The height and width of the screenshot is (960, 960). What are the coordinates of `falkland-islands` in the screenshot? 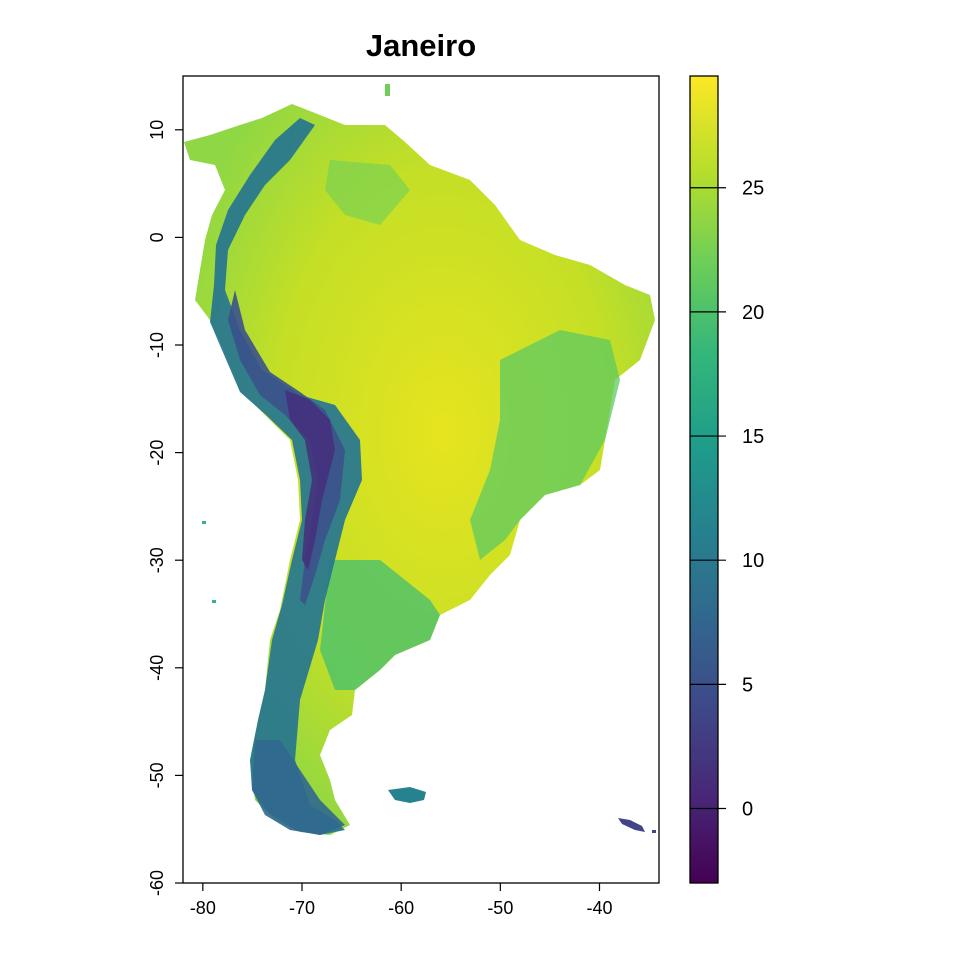 It's located at (407, 795).